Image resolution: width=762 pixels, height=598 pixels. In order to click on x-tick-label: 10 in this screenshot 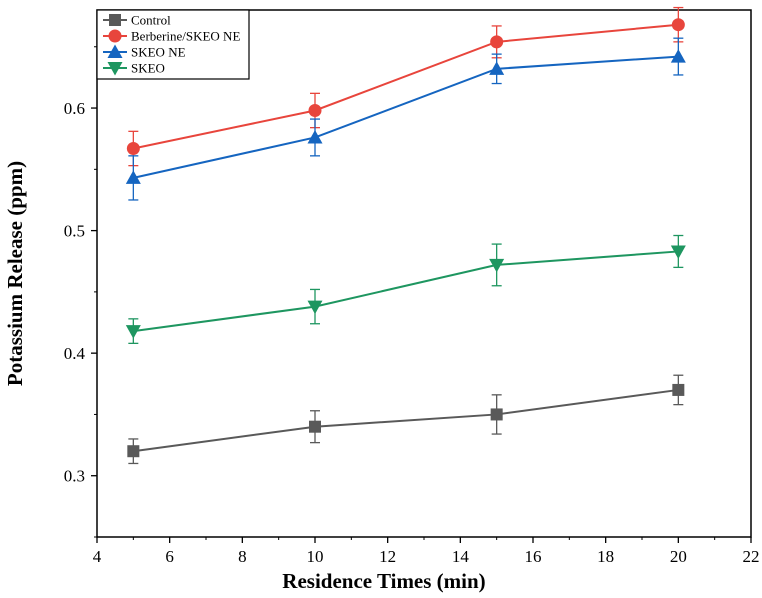, I will do `click(315, 556)`.